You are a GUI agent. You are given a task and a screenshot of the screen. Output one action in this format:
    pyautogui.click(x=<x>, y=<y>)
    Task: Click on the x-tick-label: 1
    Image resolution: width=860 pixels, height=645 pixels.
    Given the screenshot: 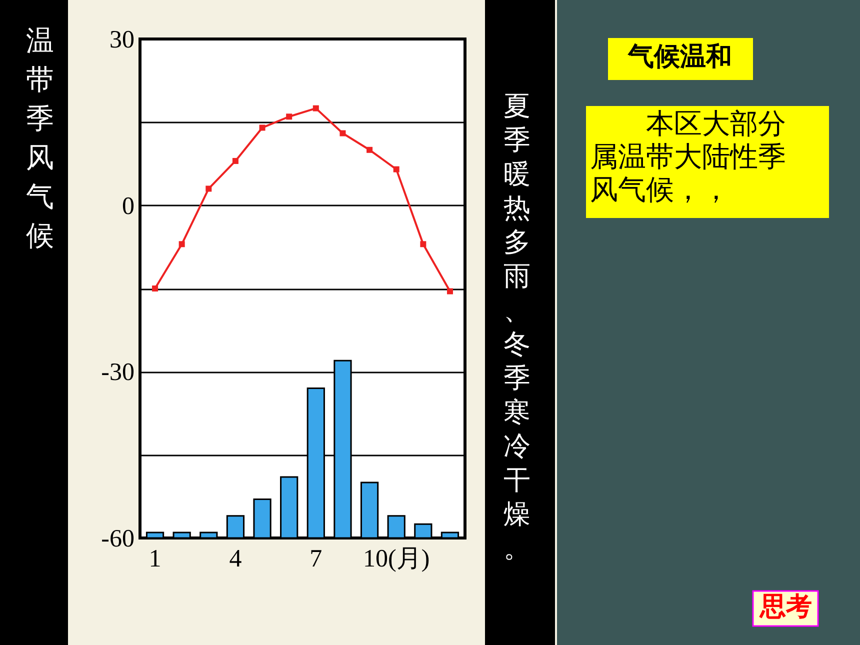 What is the action you would take?
    pyautogui.click(x=155, y=559)
    